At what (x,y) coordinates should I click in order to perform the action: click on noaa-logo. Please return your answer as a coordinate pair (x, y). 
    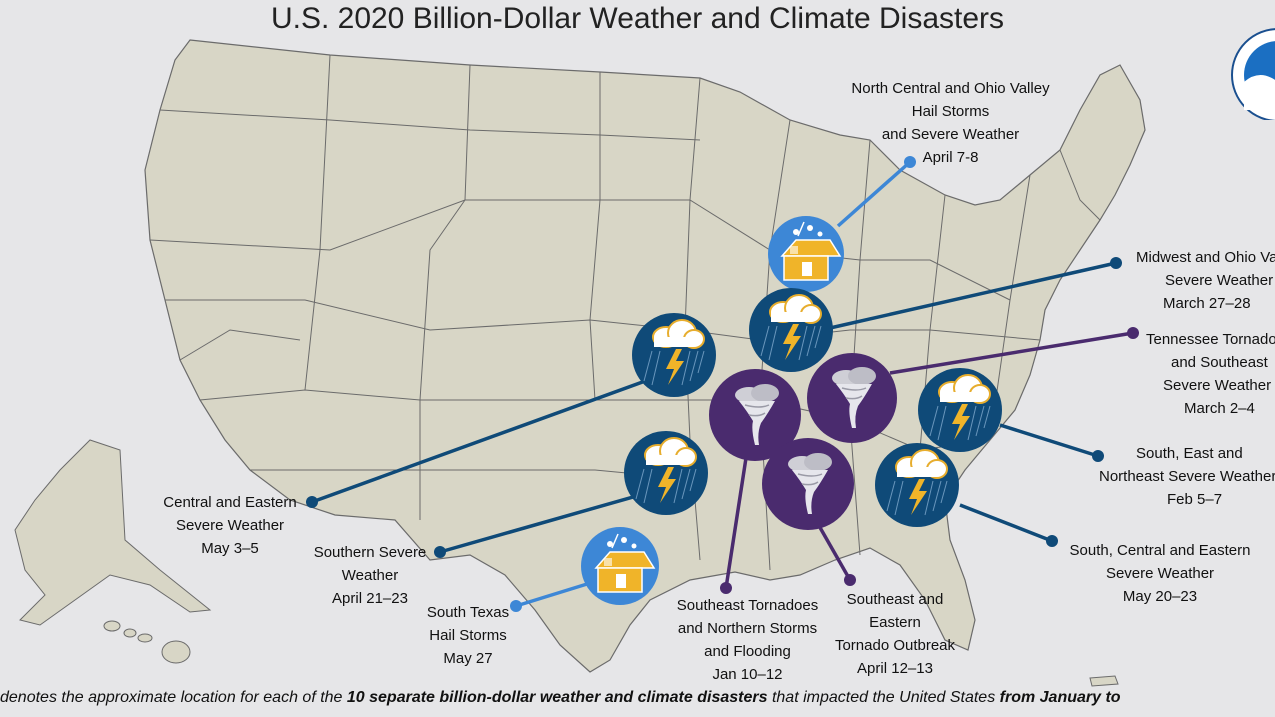
    Looking at the image, I should click on (1253, 74).